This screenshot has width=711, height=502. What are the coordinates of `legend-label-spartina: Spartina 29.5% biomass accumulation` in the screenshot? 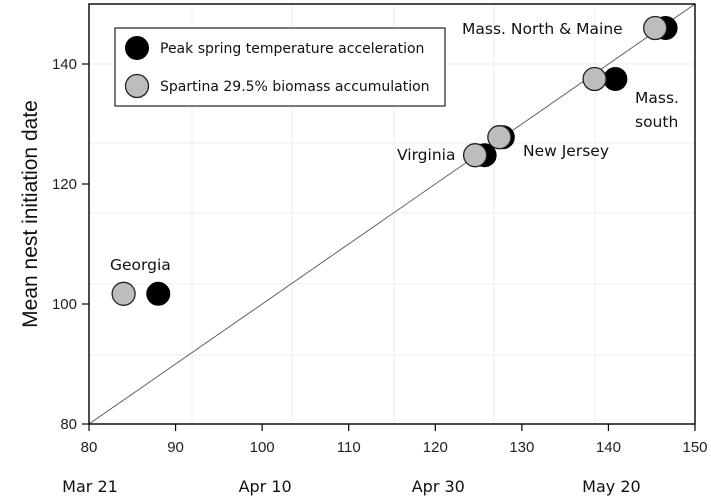 It's located at (295, 87).